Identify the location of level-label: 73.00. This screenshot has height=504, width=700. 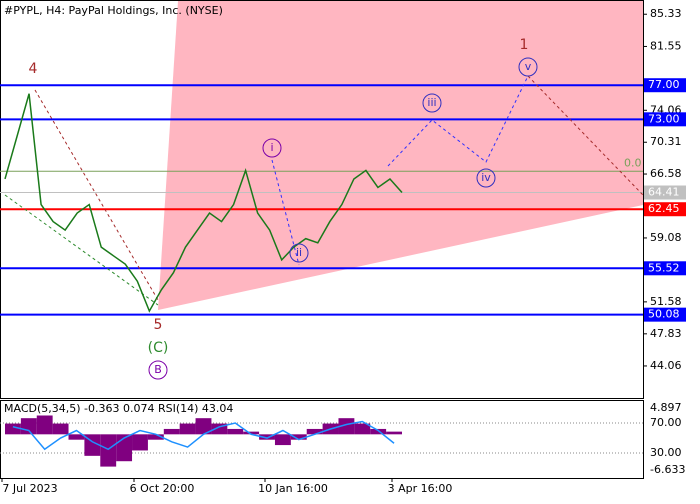
(664, 118).